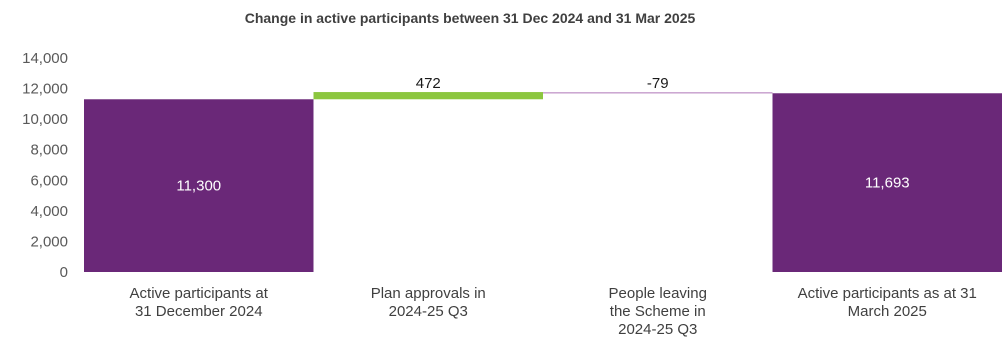 Image resolution: width=1002 pixels, height=344 pixels. I want to click on category-label-line: 31 December 2024, so click(199, 311).